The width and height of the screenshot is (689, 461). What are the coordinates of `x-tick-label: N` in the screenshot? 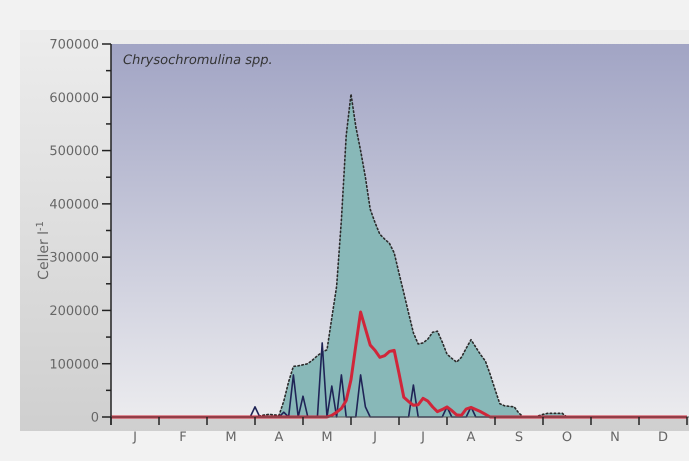 It's located at (615, 437).